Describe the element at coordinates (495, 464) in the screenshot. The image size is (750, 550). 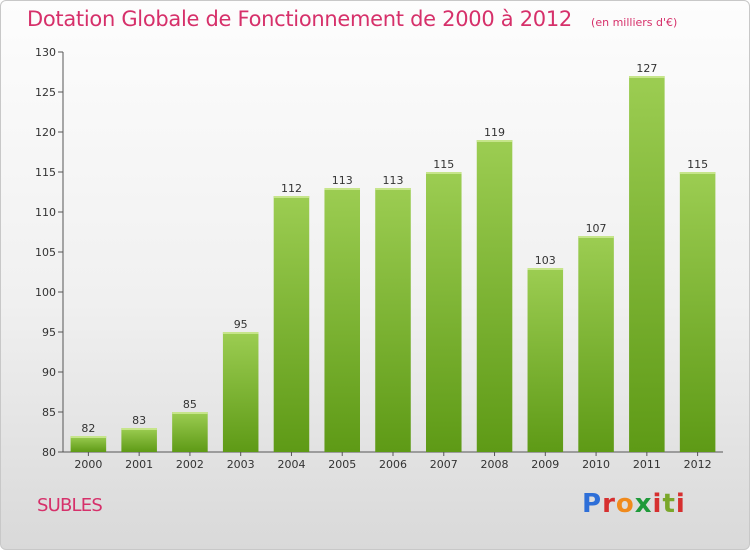
I see `x-tick-label: 2008` at that location.